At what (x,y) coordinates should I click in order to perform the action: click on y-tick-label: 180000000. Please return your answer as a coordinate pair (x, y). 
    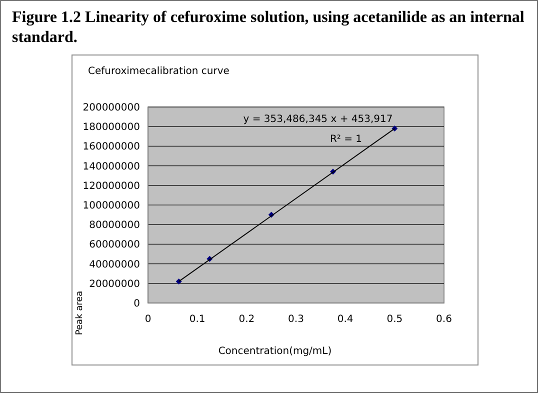
    Looking at the image, I should click on (111, 128).